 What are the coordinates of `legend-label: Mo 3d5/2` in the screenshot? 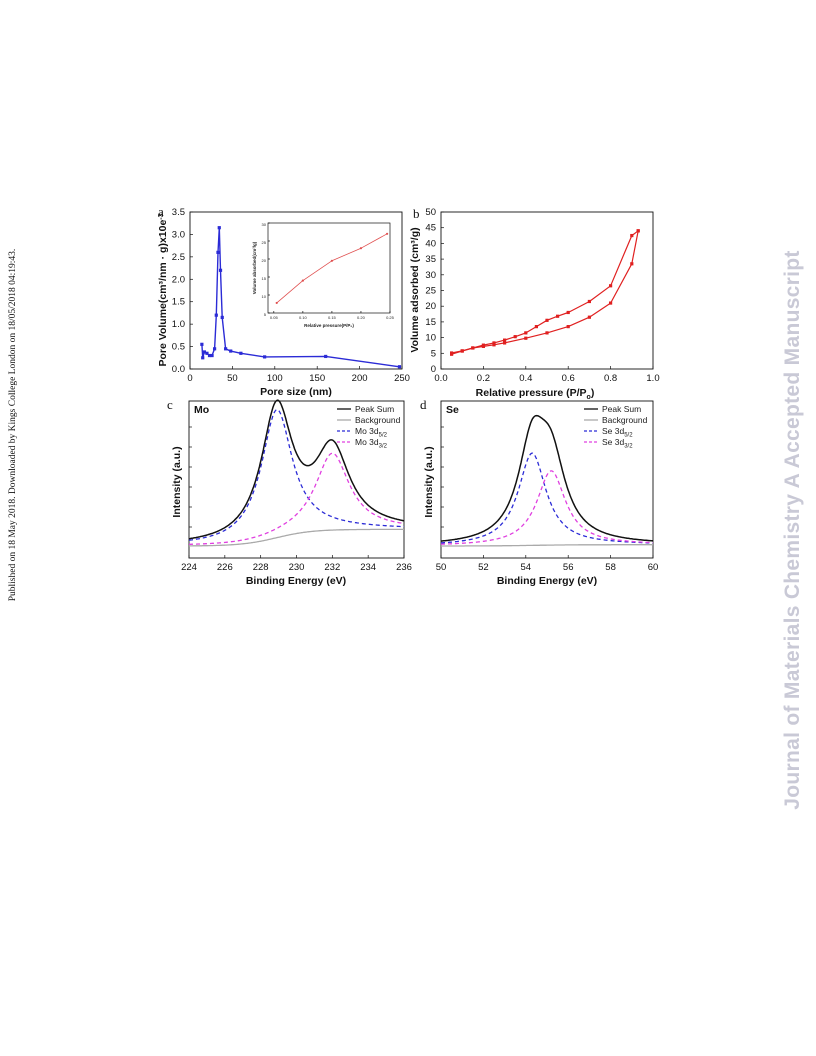 It's located at (371, 432).